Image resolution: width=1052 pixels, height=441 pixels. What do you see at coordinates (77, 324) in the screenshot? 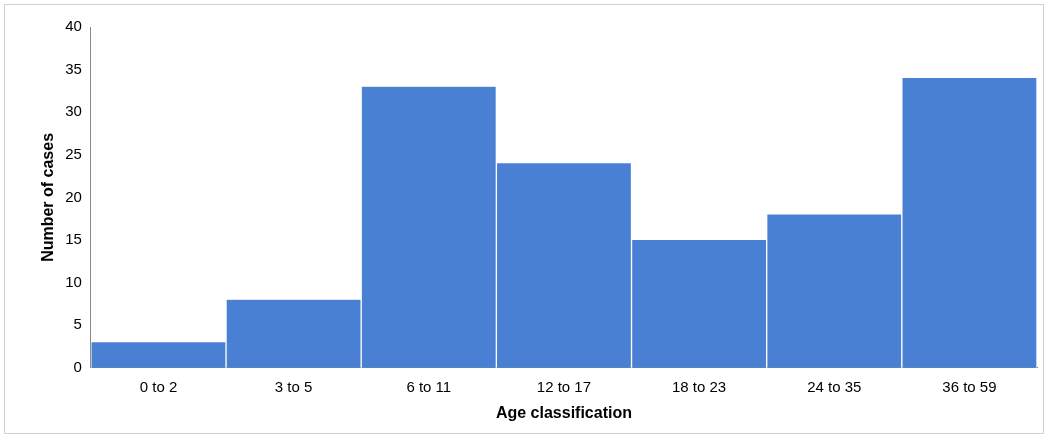
I see `y-tick-label: 5` at bounding box center [77, 324].